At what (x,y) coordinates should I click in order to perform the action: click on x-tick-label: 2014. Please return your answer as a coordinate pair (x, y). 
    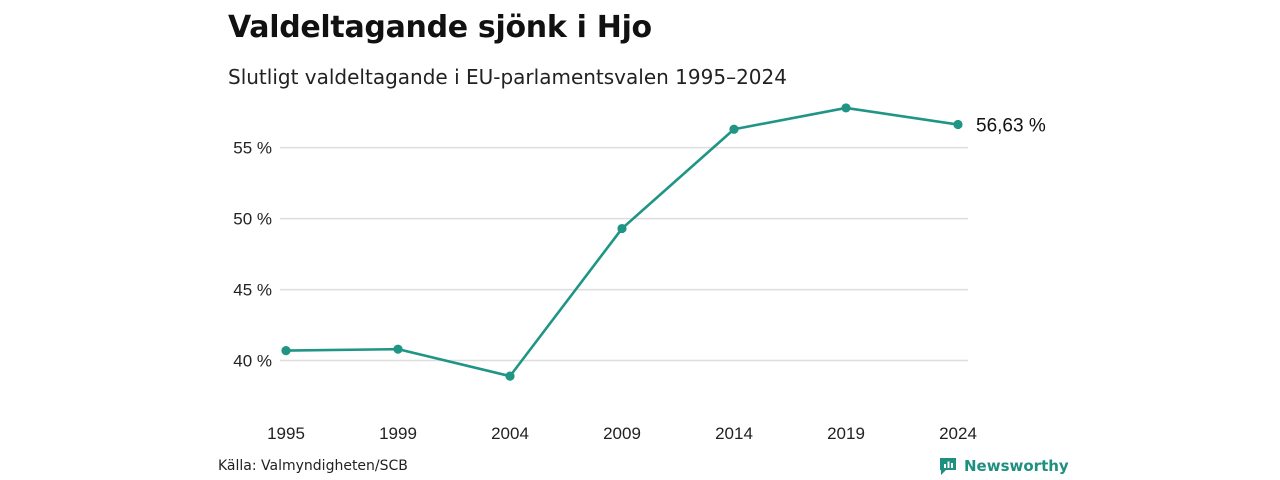
    Looking at the image, I should click on (734, 433).